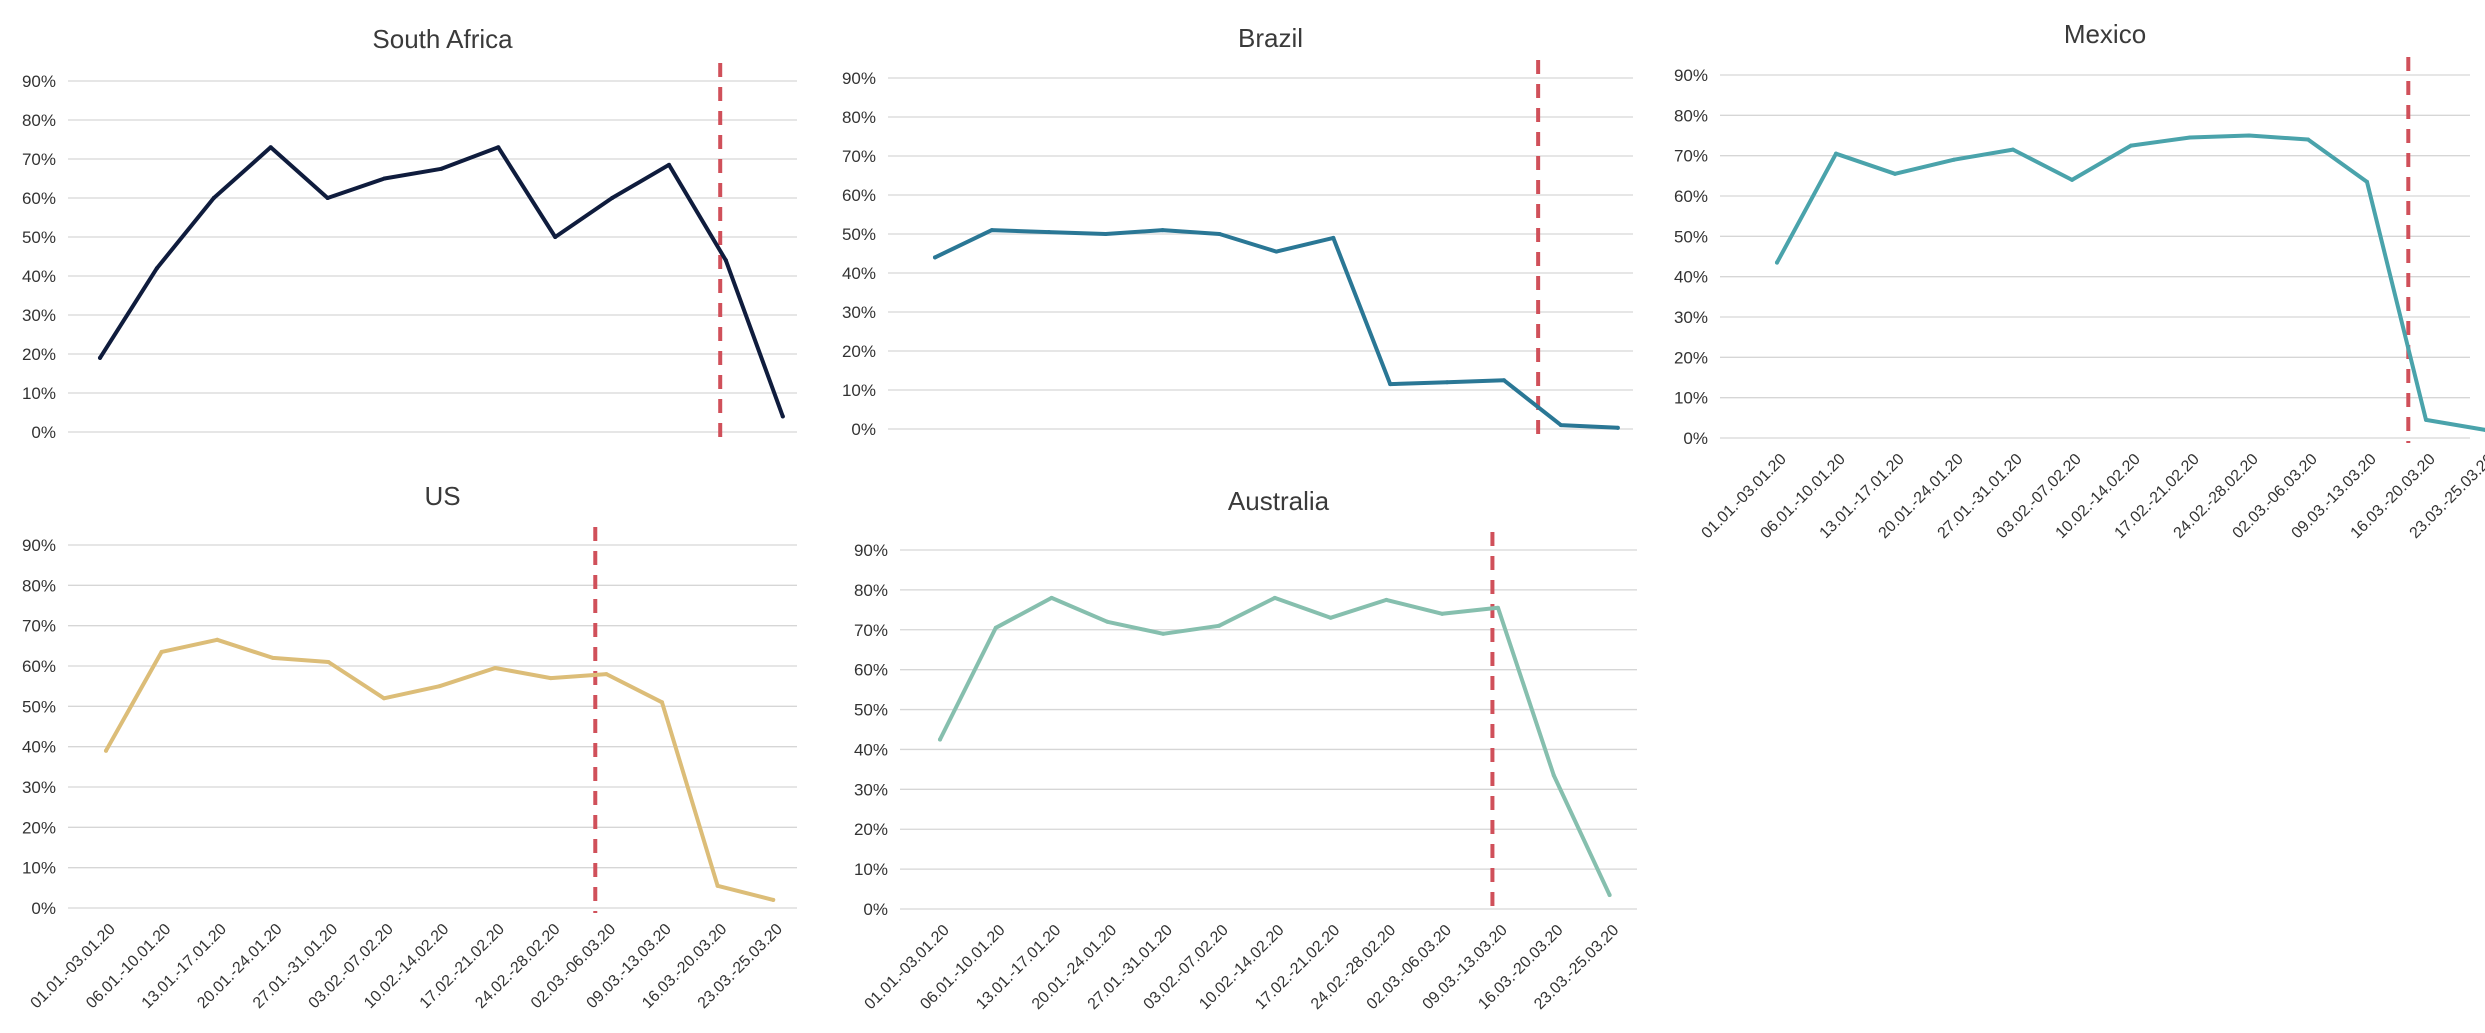 The width and height of the screenshot is (2485, 1033). What do you see at coordinates (39, 747) in the screenshot?
I see `y-tick-us-4: 40%` at bounding box center [39, 747].